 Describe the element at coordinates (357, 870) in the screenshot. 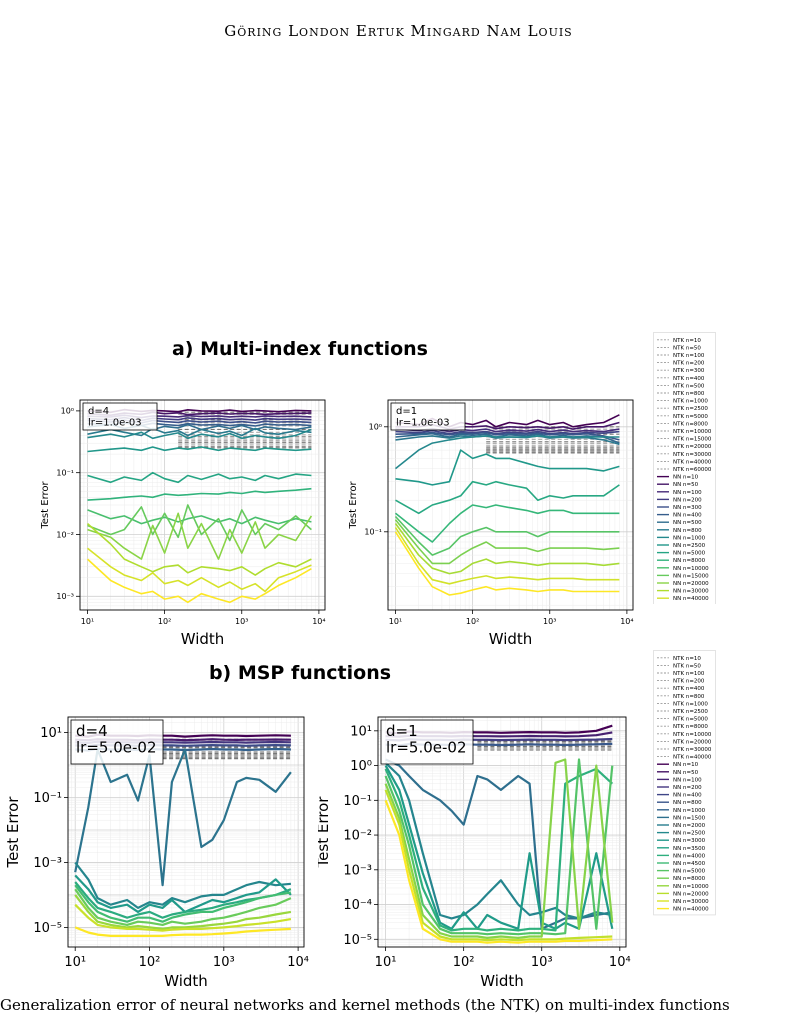

I see `y-tick-label: 10⁻³` at that location.